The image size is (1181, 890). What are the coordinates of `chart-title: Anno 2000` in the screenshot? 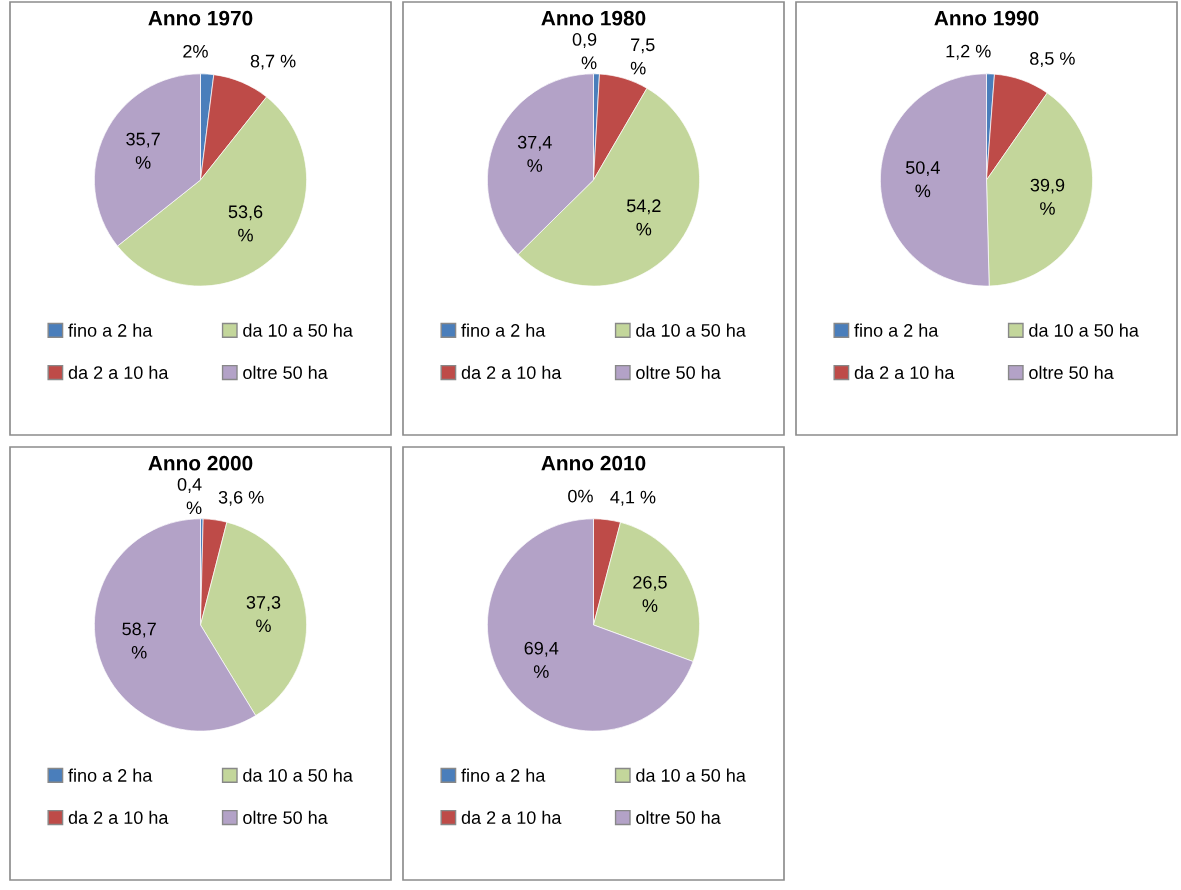 It's located at (200, 463).